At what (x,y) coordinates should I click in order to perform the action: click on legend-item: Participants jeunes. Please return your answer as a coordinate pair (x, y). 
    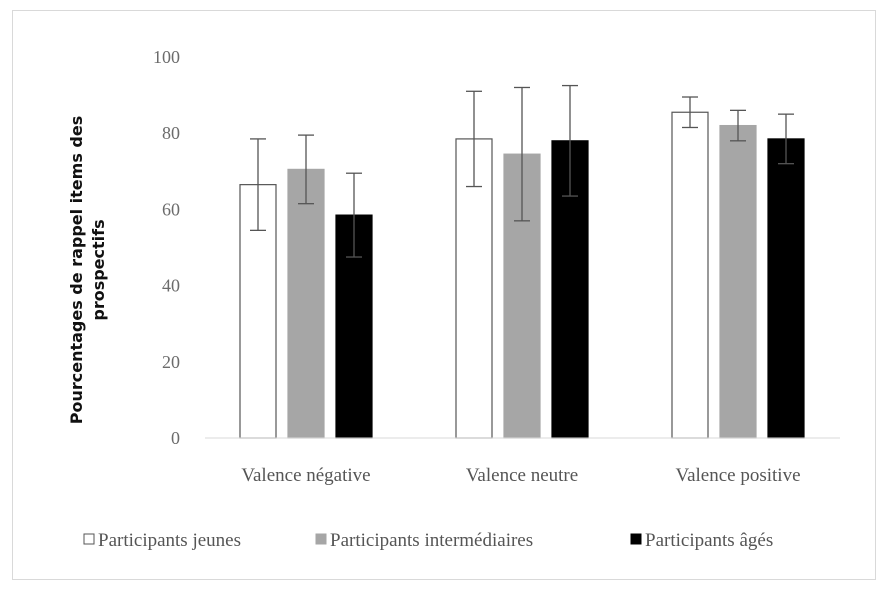
    Looking at the image, I should click on (162, 540).